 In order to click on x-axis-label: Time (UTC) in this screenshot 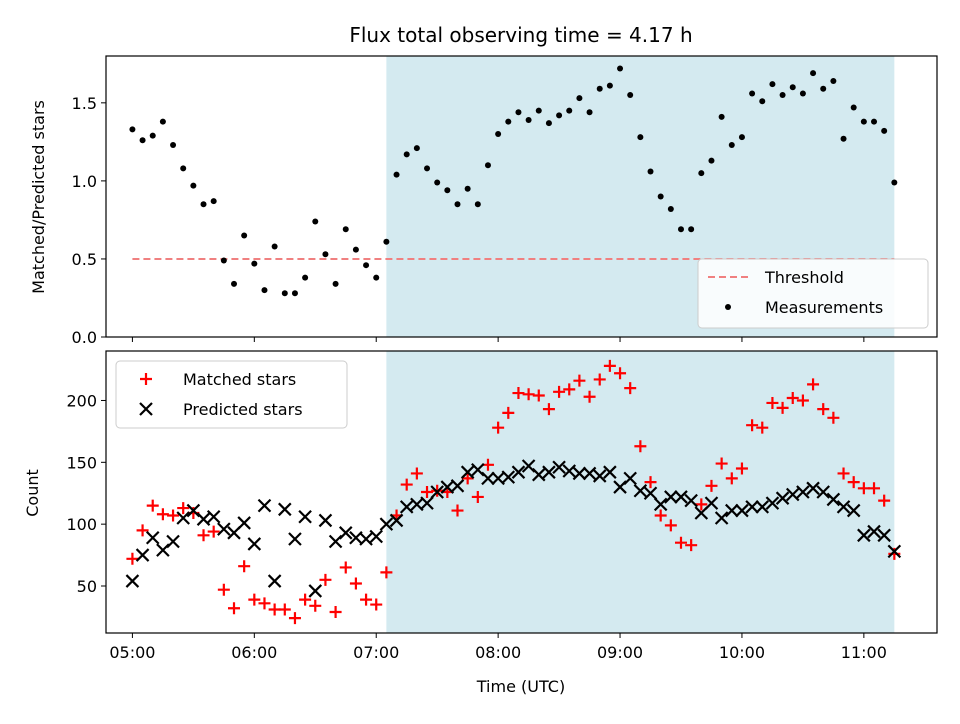, I will do `click(520, 686)`.